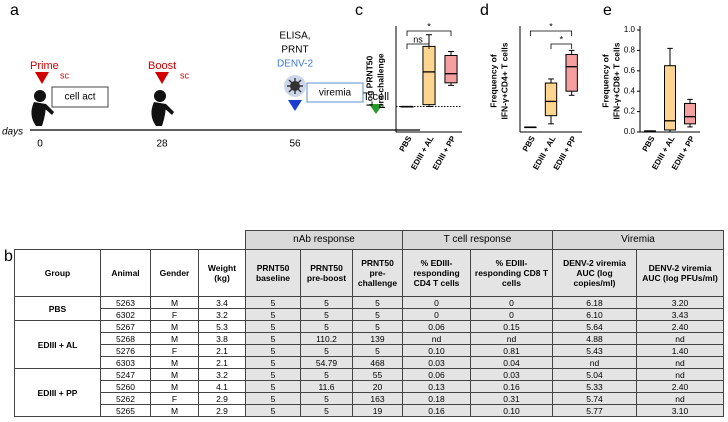 The height and width of the screenshot is (422, 728). Describe the element at coordinates (294, 36) in the screenshot. I see `assay-label: ELISA,` at that location.